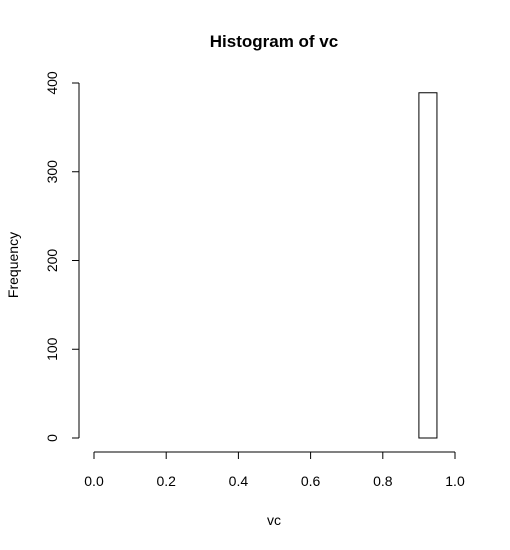 The height and width of the screenshot is (550, 510). Describe the element at coordinates (52, 172) in the screenshot. I see `y-tick-label: 300` at that location.